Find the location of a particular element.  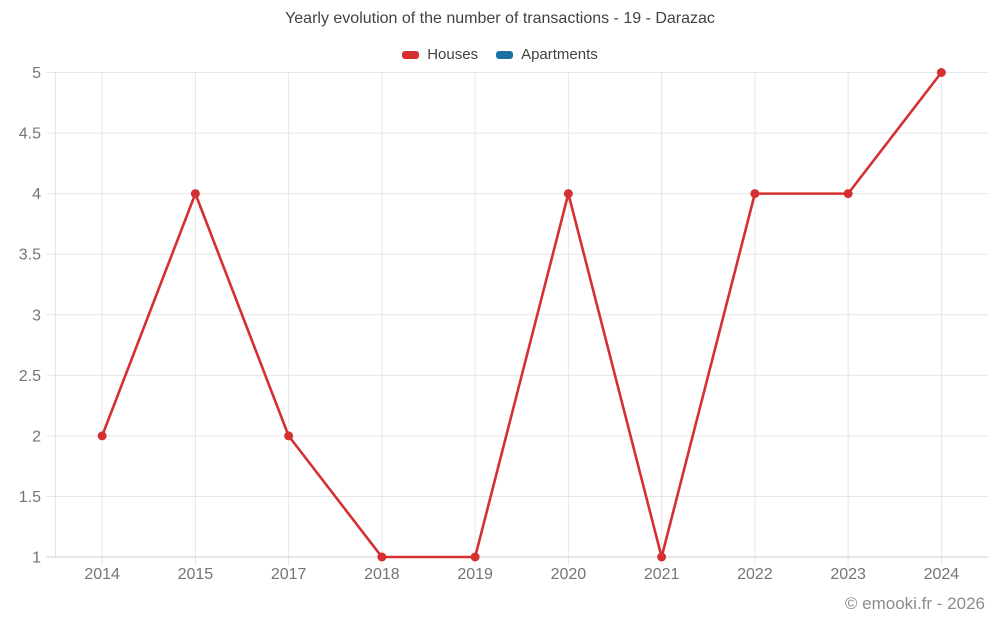

x-axis-tick-label: 2019 is located at coordinates (475, 574).